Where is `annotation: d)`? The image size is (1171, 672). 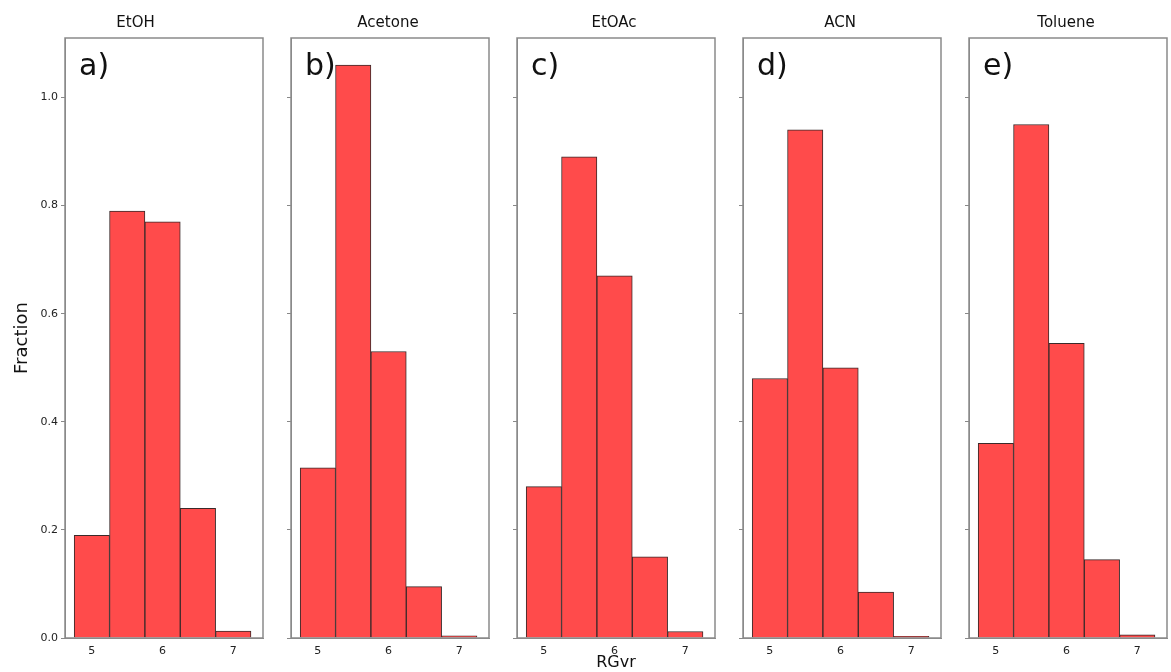 annotation: d) is located at coordinates (772, 64).